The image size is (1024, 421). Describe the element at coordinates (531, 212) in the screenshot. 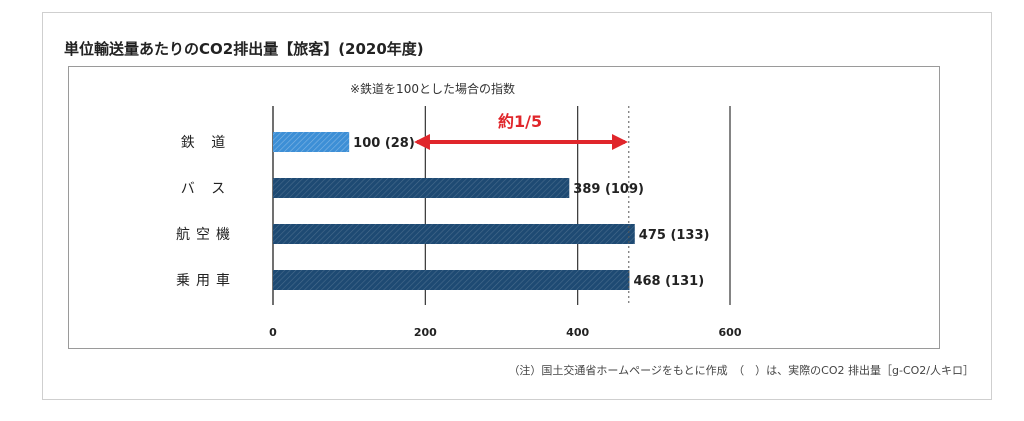

I see `value-labels: 100 (28) 389 (109) 475 (133) 468 (131)` at that location.